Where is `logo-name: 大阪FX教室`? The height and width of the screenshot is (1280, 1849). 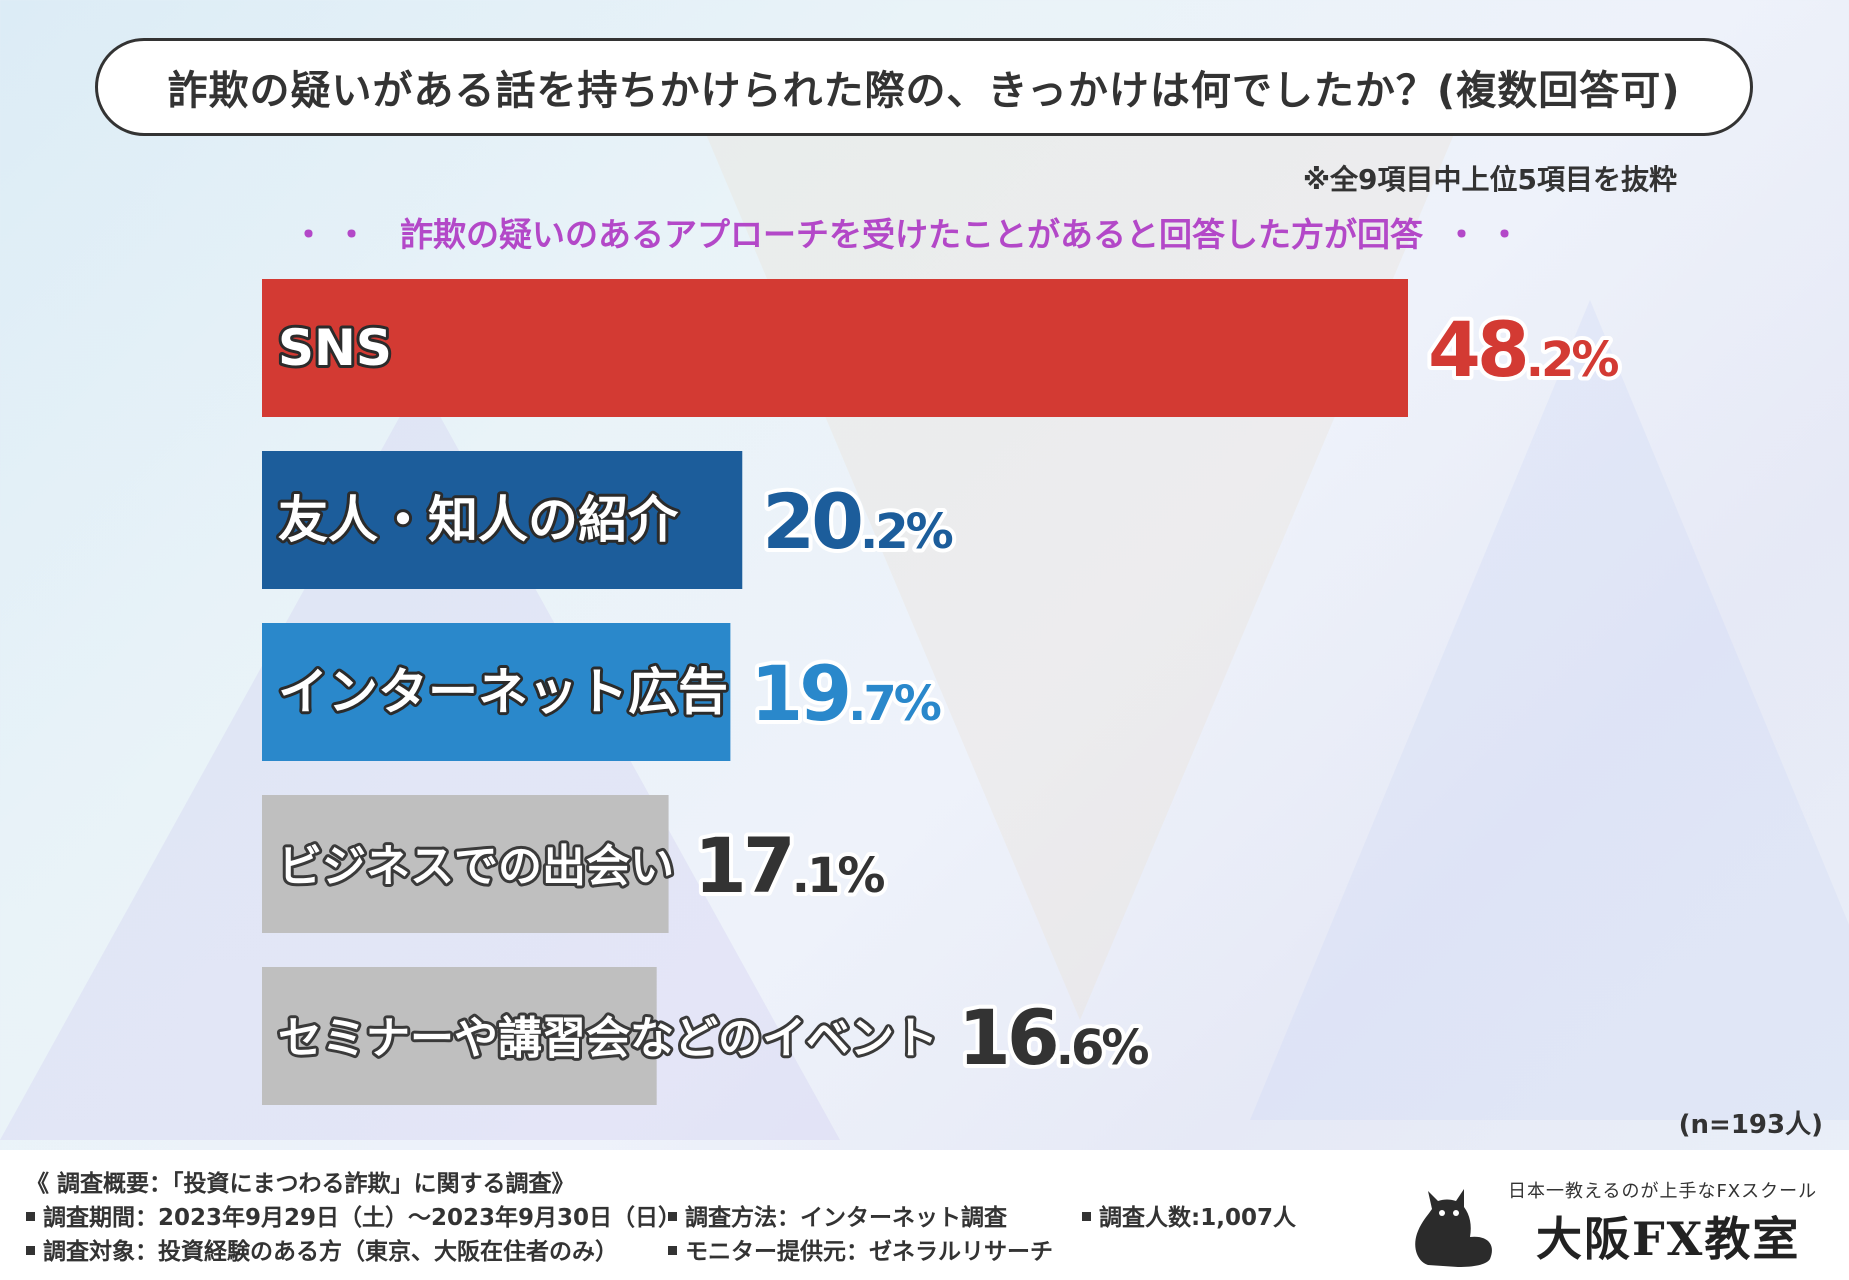
logo-name: 大阪FX教室 is located at coordinates (1668, 1239).